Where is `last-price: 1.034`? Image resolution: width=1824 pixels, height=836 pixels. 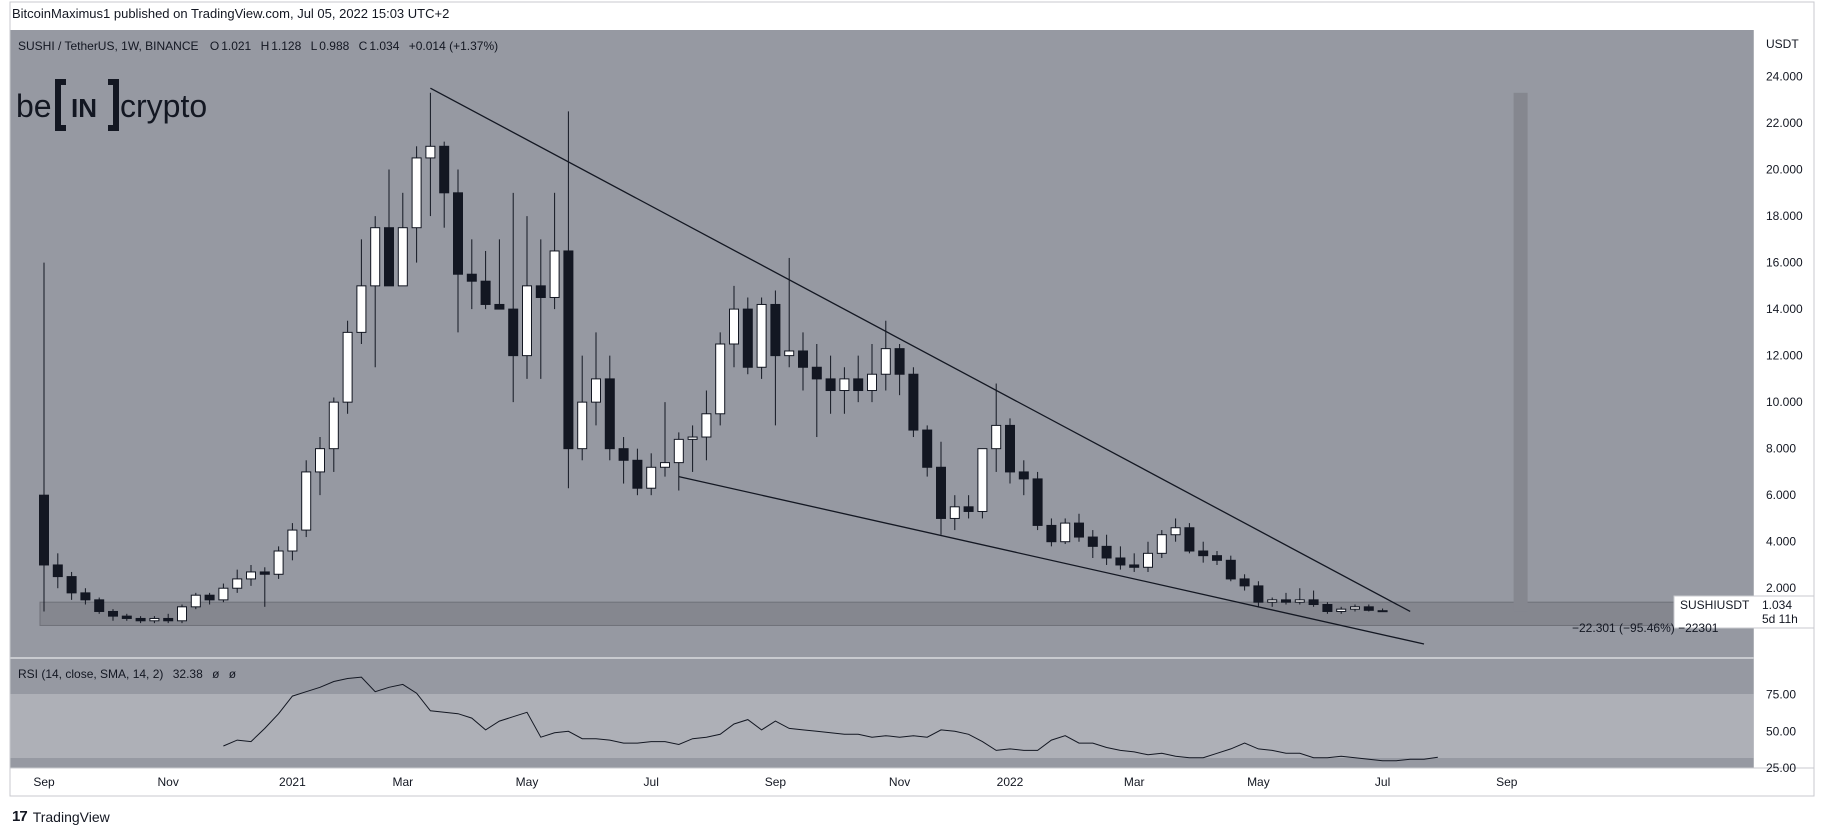
last-price: 1.034 is located at coordinates (1777, 605).